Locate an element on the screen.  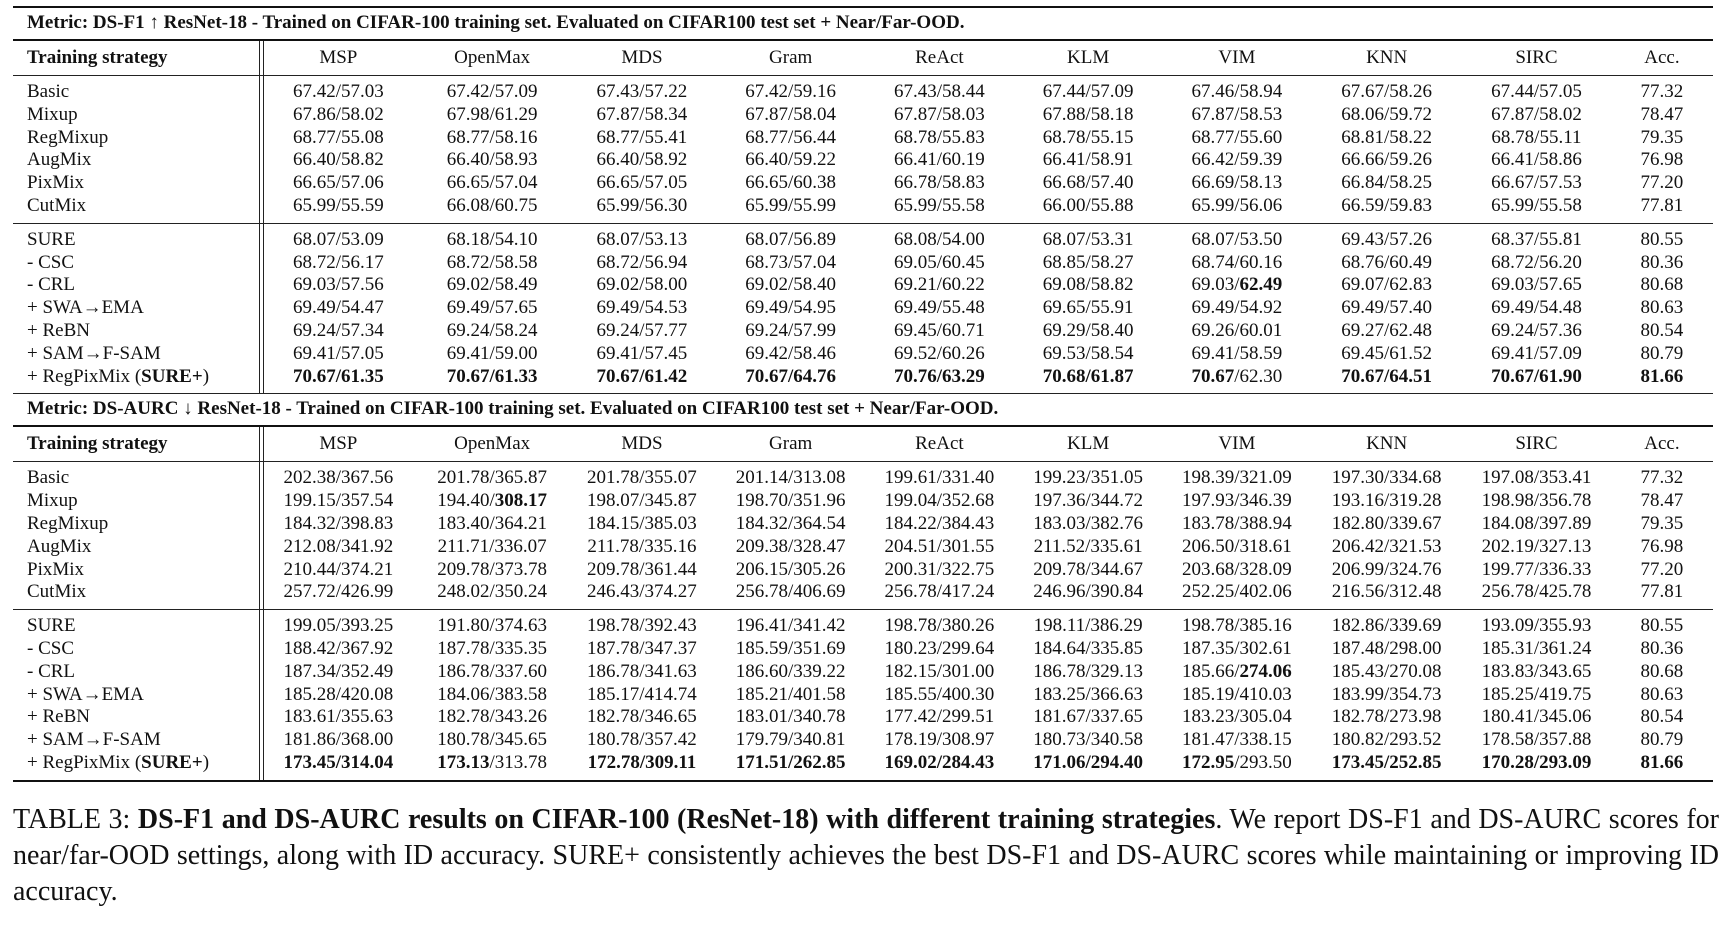
table-cell: 171.06/294.40 is located at coordinates (1088, 766).